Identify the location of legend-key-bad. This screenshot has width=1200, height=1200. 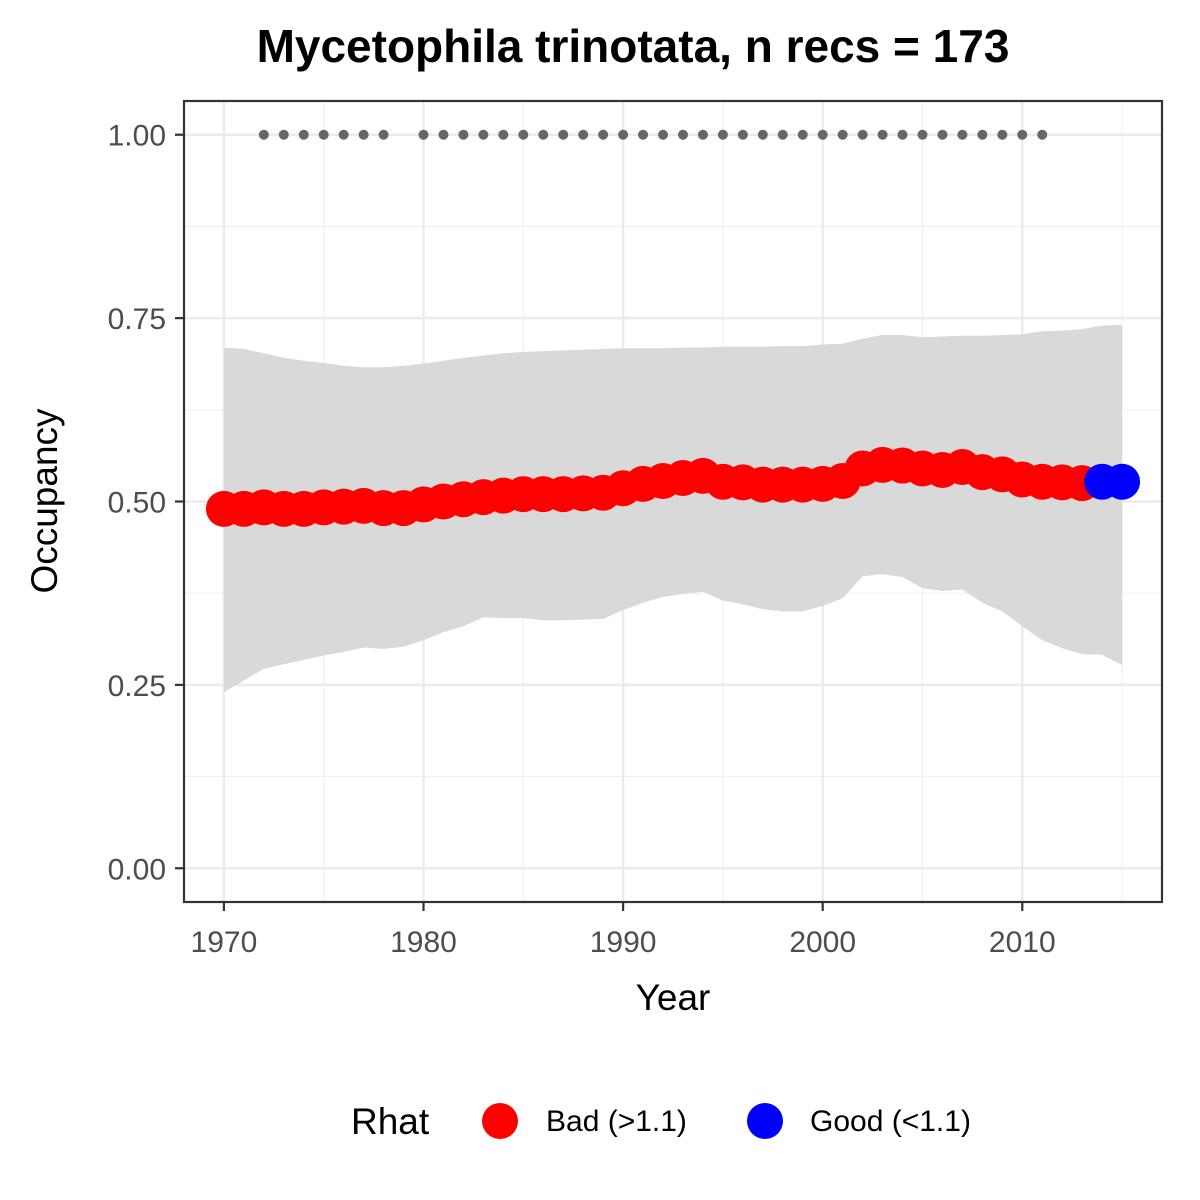
(500, 1121).